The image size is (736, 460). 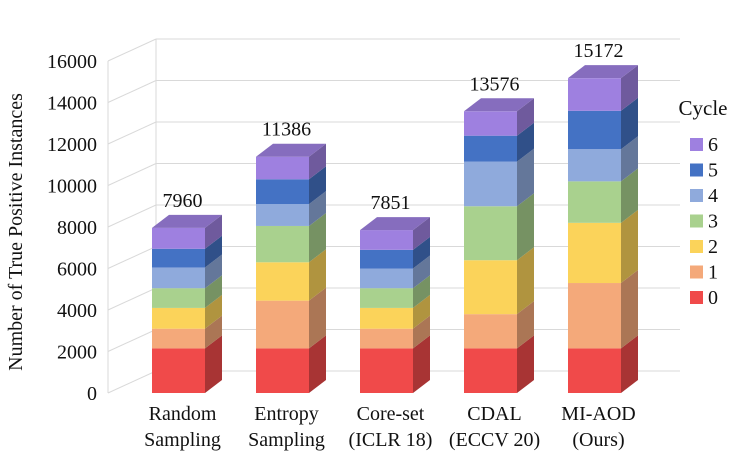 What do you see at coordinates (72, 187) in the screenshot?
I see `y-tick-label: 10000` at bounding box center [72, 187].